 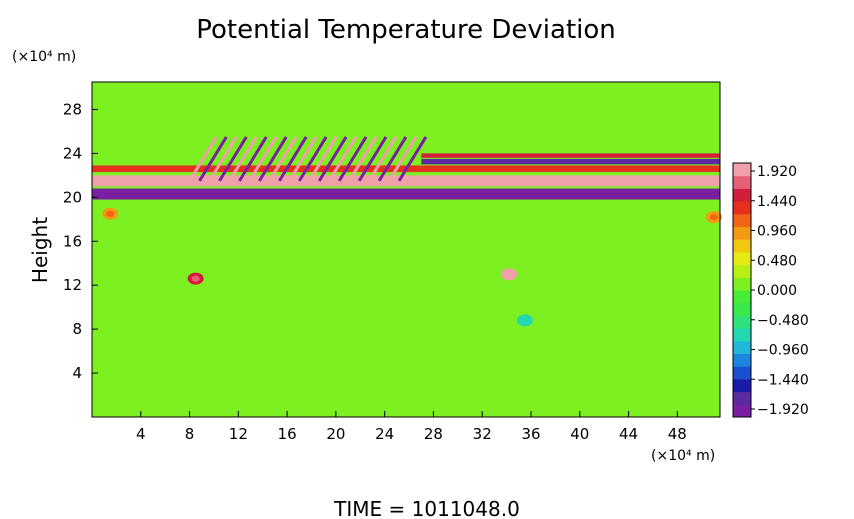 I want to click on y-axis: 4 8 12 16 20 24 28, so click(x=80, y=241).